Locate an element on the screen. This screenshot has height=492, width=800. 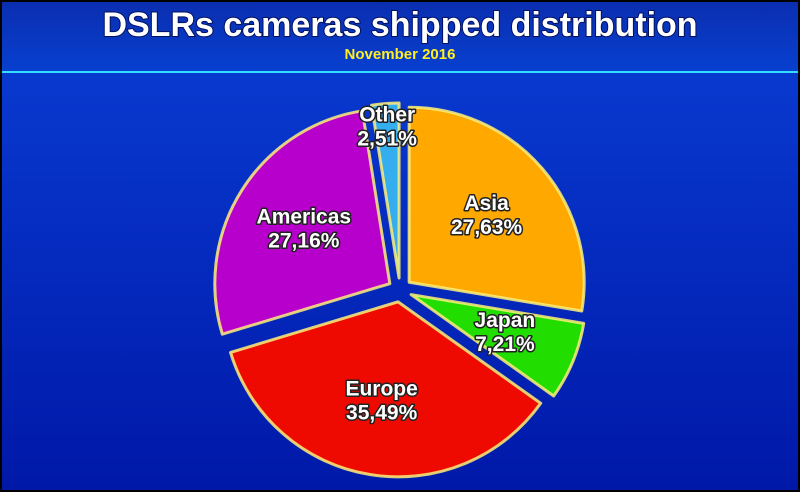
slice-value-label: 7,21% is located at coordinates (505, 344).